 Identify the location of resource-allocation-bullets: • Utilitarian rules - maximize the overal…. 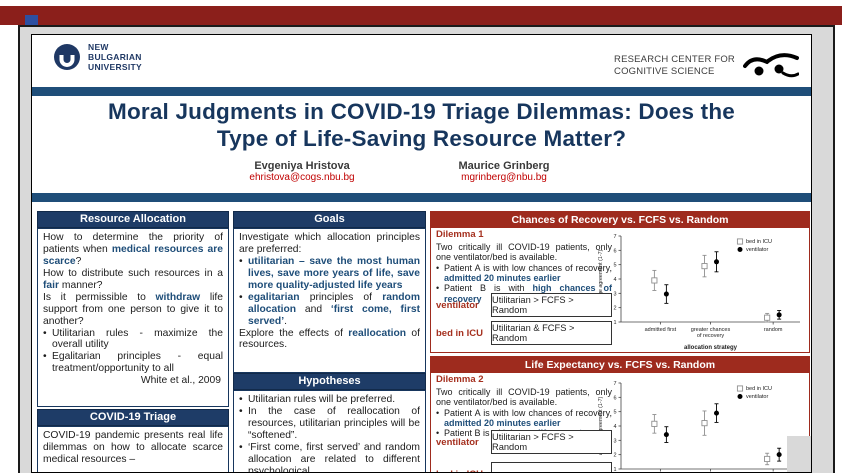
(133, 352).